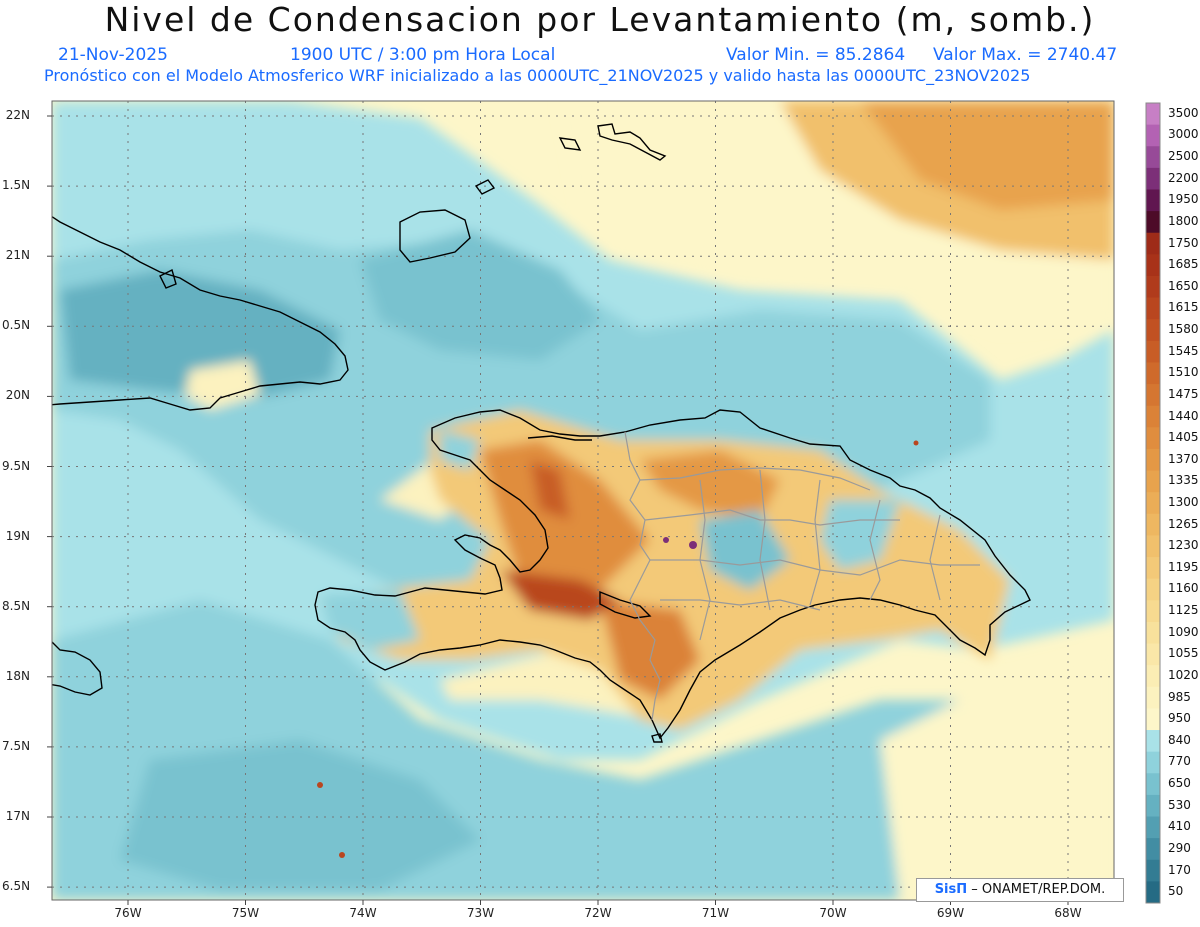 This screenshot has height=927, width=1200. Describe the element at coordinates (1179, 739) in the screenshot. I see `colorbar-label: 840` at that location.